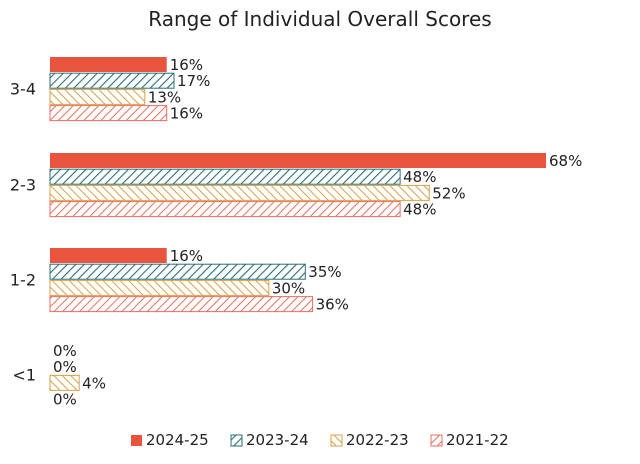 This screenshot has height=464, width=640. What do you see at coordinates (193, 81) in the screenshot?
I see `data-label: 17%` at bounding box center [193, 81].